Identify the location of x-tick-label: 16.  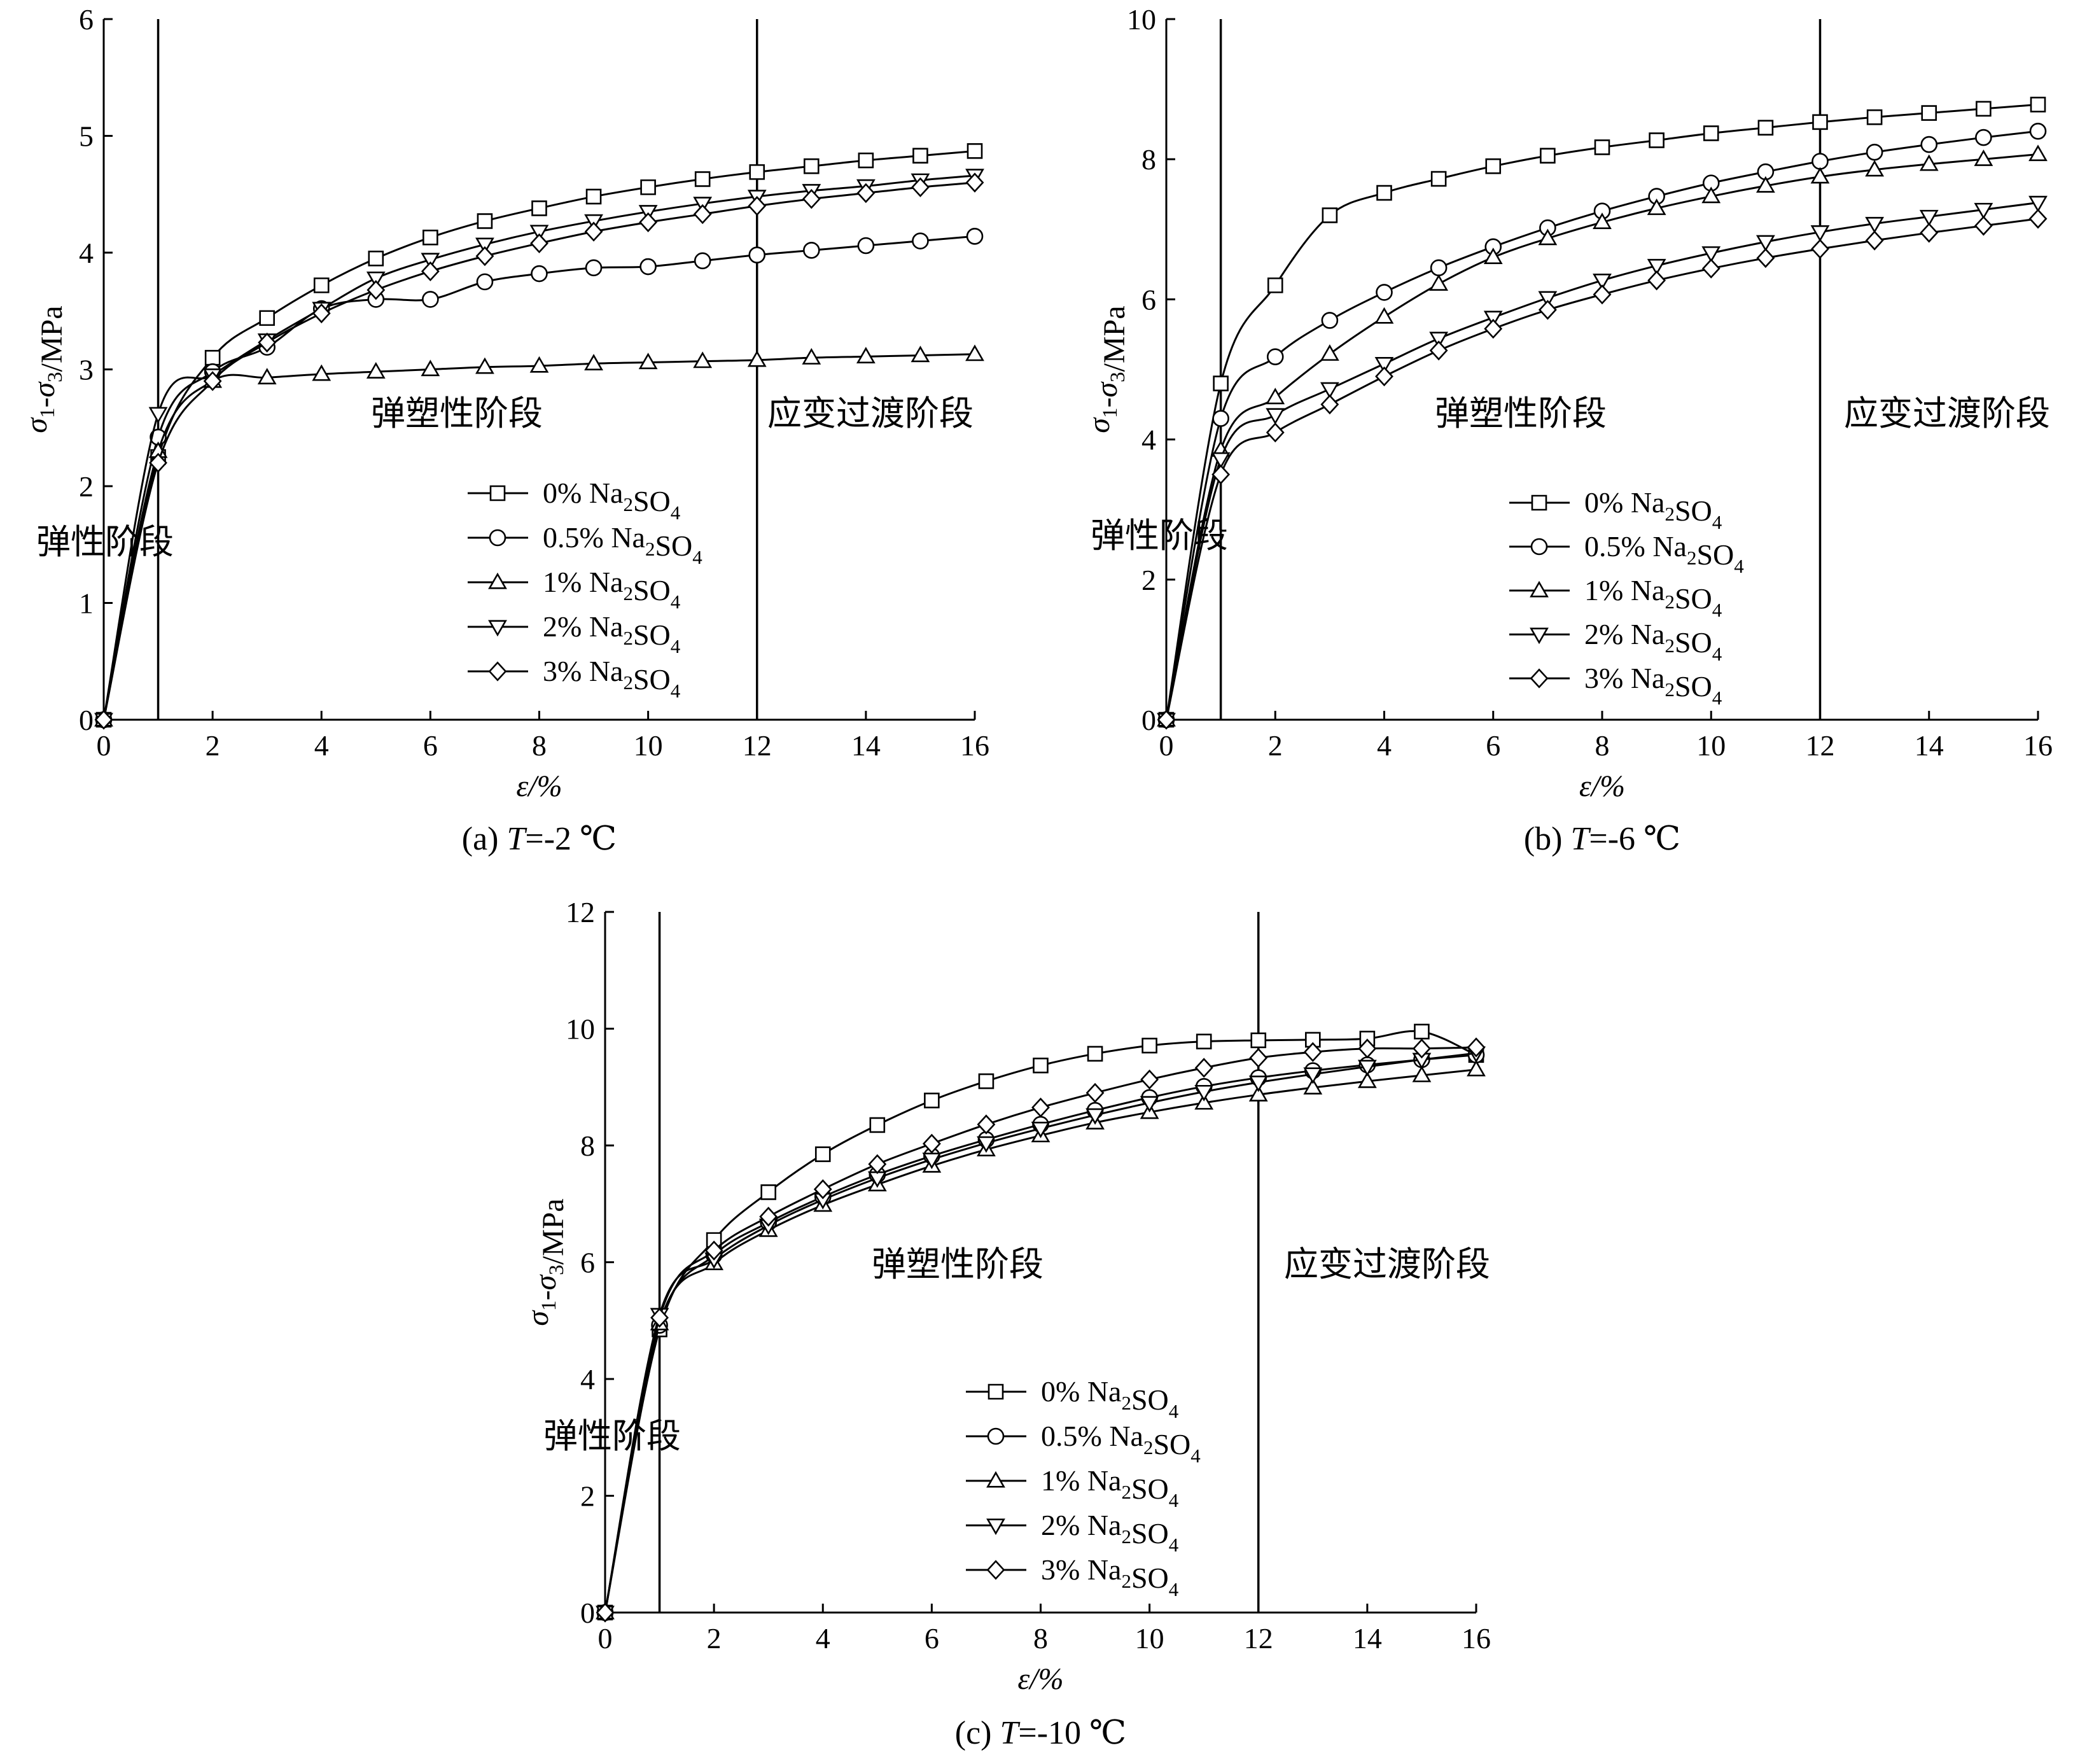
(1476, 1638).